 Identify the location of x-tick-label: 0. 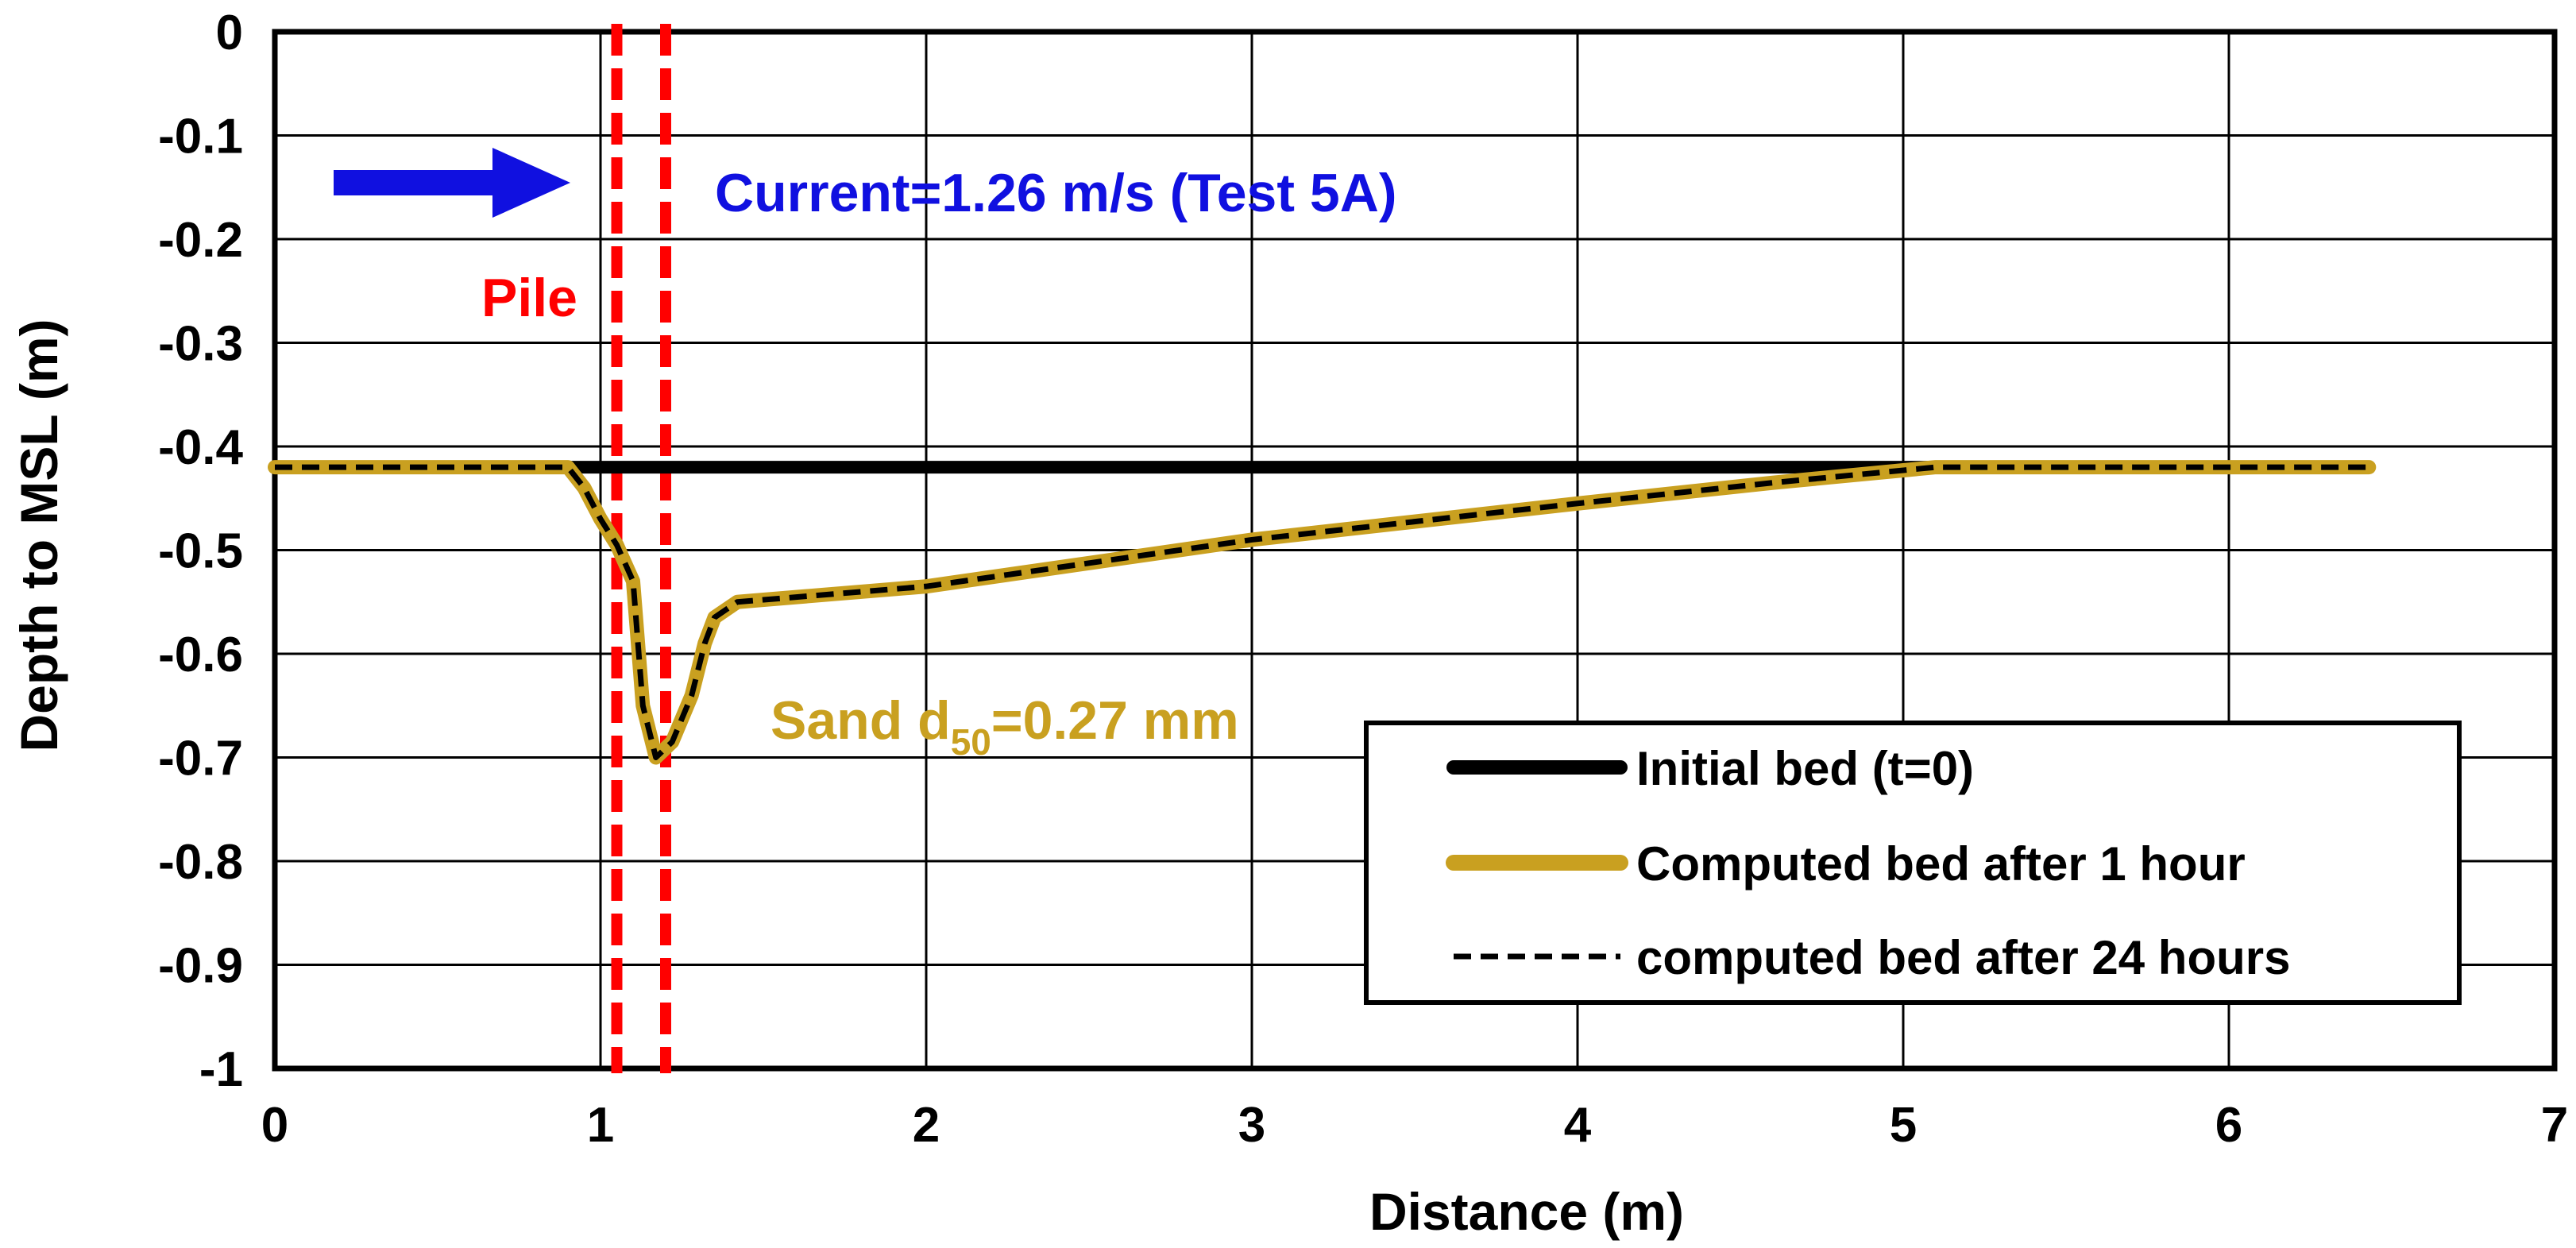
(274, 1125).